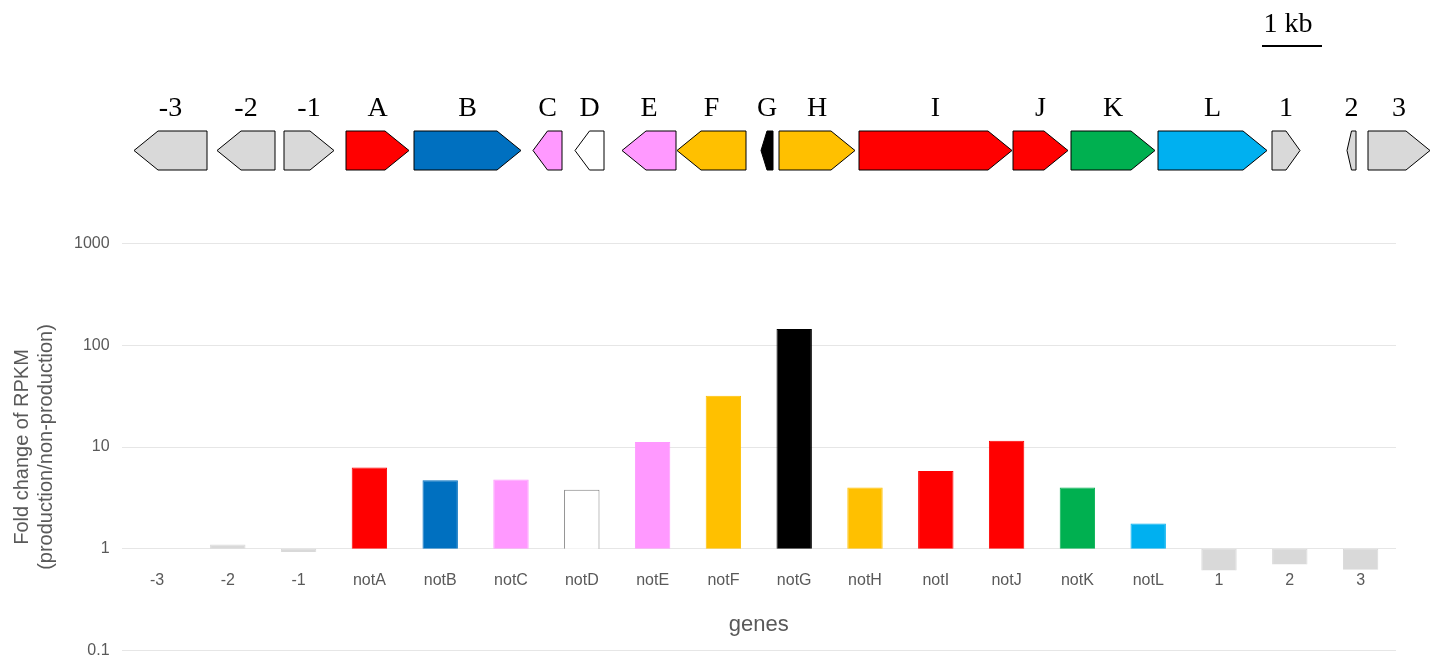  What do you see at coordinates (105, 548) in the screenshot?
I see `y-tick-label: 1` at bounding box center [105, 548].